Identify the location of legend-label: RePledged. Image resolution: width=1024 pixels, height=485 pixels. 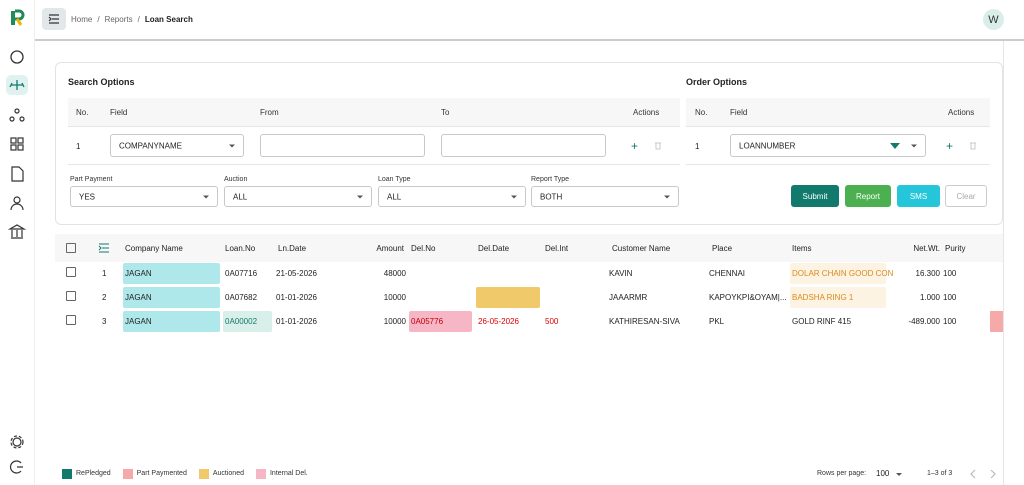
(93, 473).